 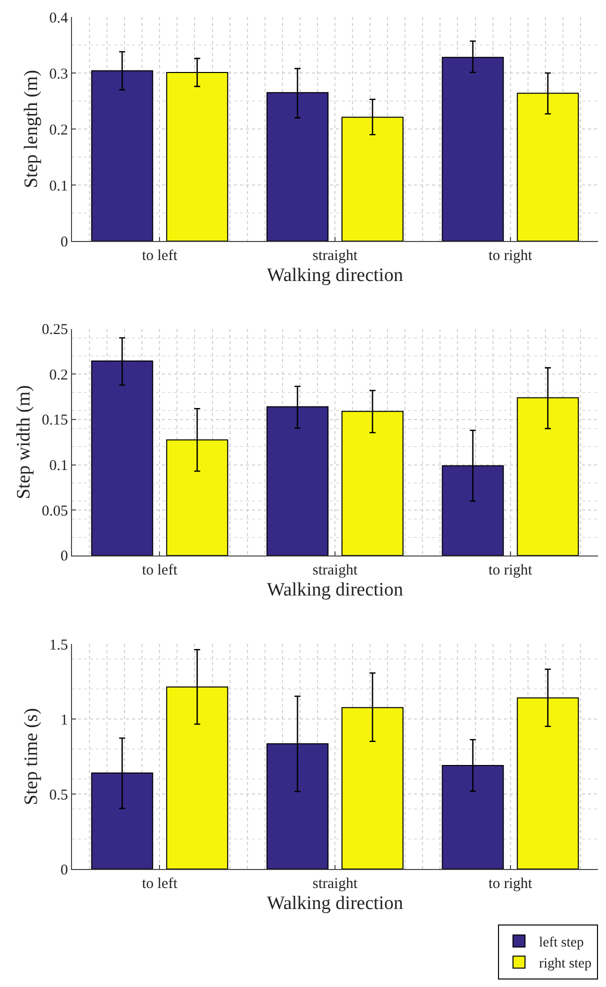 What do you see at coordinates (31, 129) in the screenshot?
I see `y-axis-title: Step length (m)` at bounding box center [31, 129].